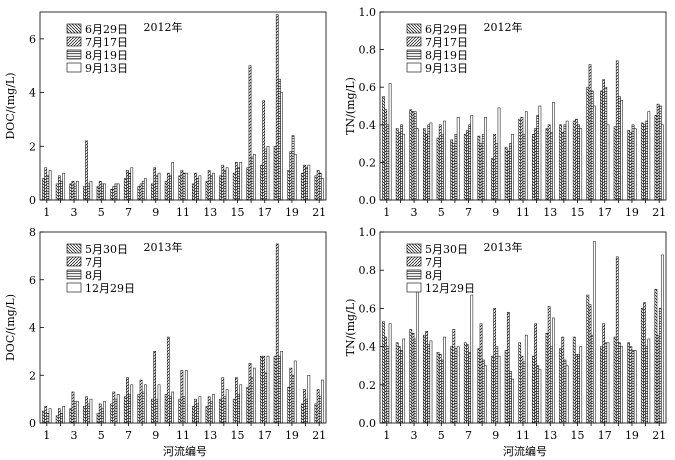  Describe the element at coordinates (525, 451) in the screenshot. I see `x-axis-label-bottom-right: 河流编号` at that location.